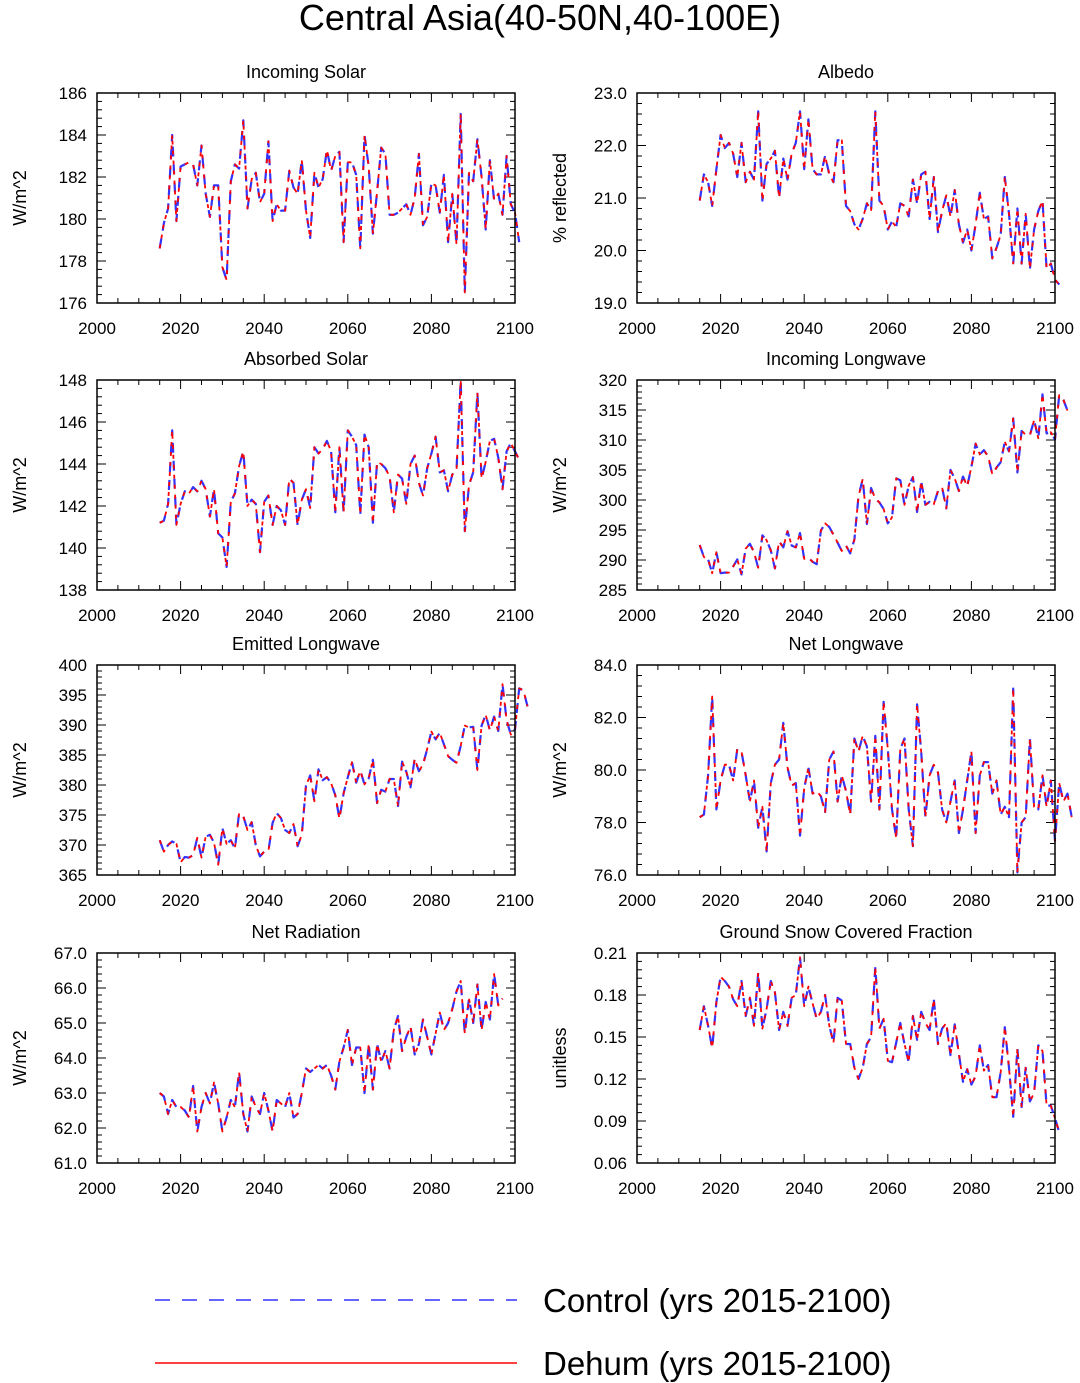 This screenshot has width=1080, height=1383. Describe the element at coordinates (610, 953) in the screenshot. I see `y-tick-label: 0.21` at that location.